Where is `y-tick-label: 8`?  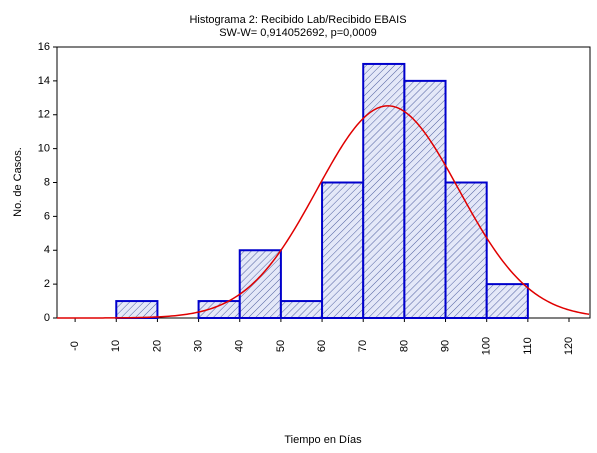 y-tick-label: 8 is located at coordinates (47, 182).